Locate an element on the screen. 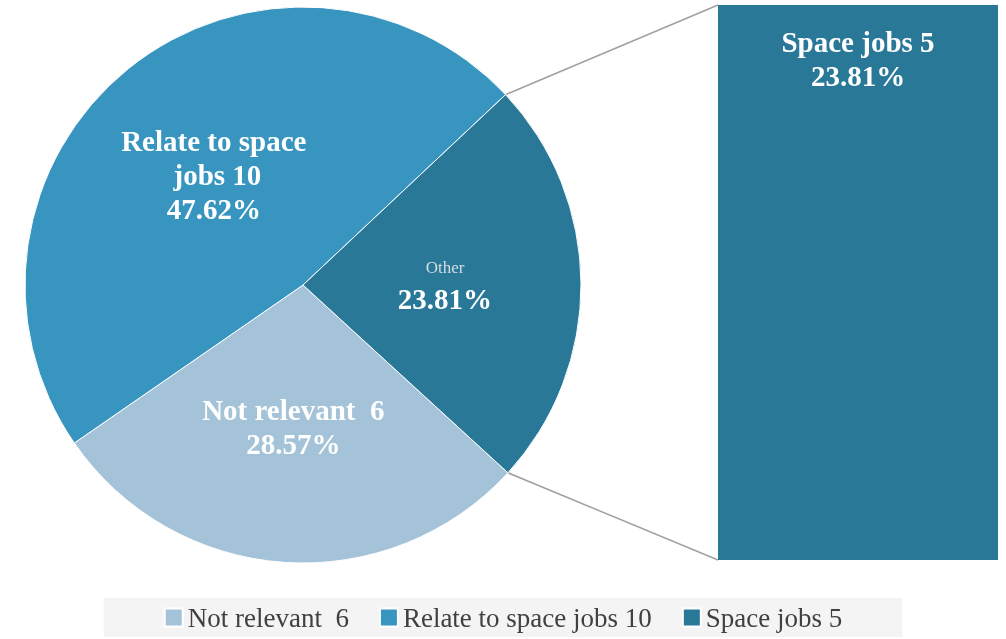 The height and width of the screenshot is (639, 1006). legend-label: Not relevant 6 is located at coordinates (268, 617).